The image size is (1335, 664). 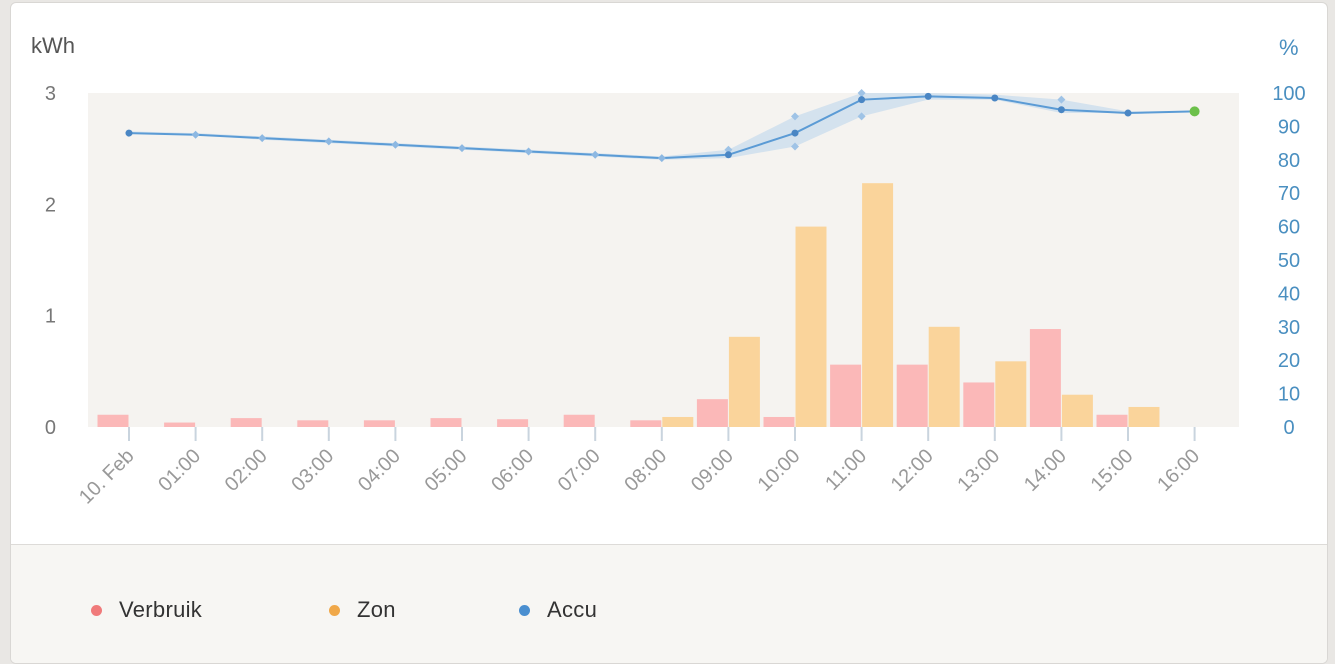 I want to click on x-tick-label: 04:00, so click(x=379, y=470).